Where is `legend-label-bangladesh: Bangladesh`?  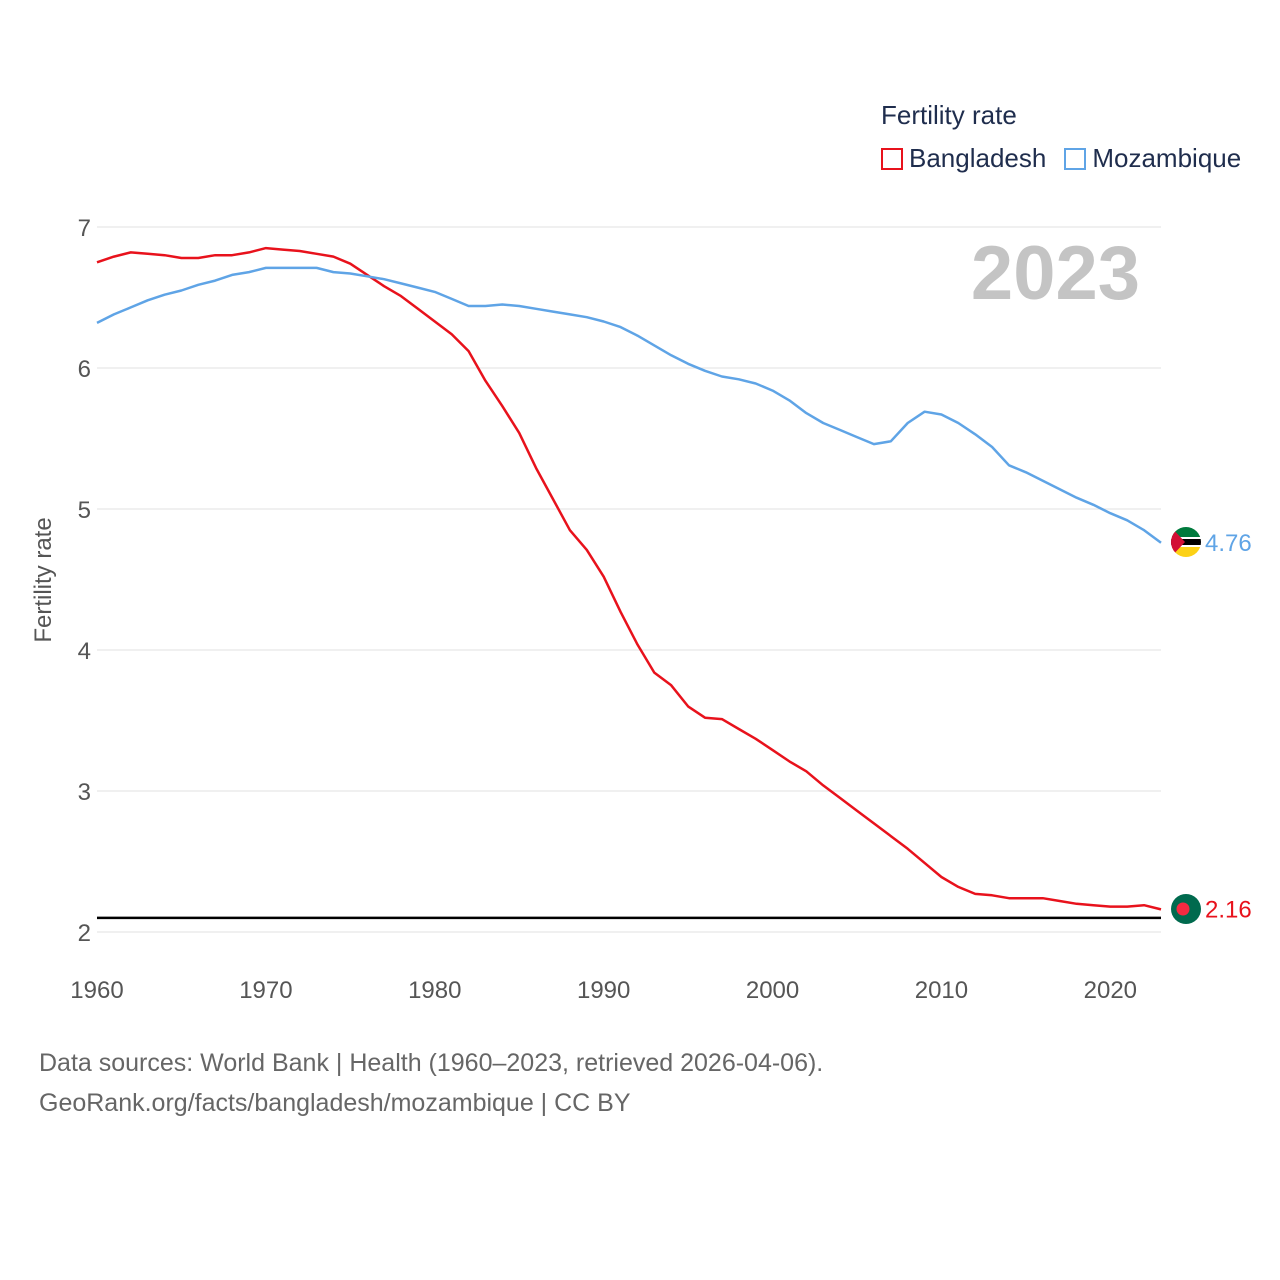 legend-label-bangladesh: Bangladesh is located at coordinates (978, 158).